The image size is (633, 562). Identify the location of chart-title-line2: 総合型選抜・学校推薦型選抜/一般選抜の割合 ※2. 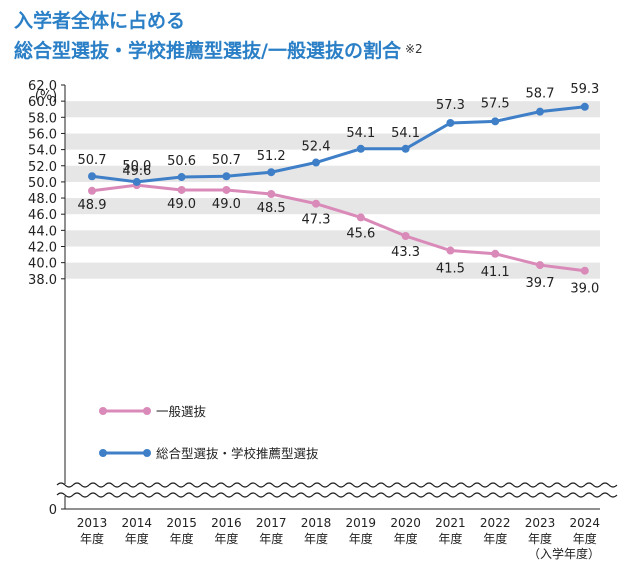
(218, 49).